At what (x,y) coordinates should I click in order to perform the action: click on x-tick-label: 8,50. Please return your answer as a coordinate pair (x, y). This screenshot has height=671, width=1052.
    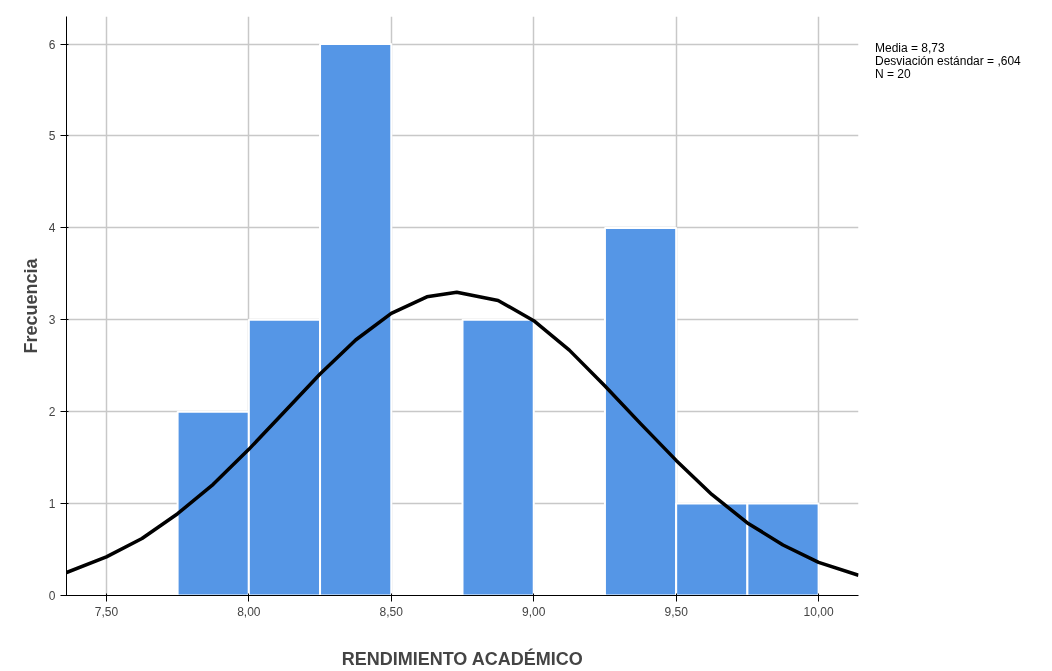
    Looking at the image, I should click on (391, 611).